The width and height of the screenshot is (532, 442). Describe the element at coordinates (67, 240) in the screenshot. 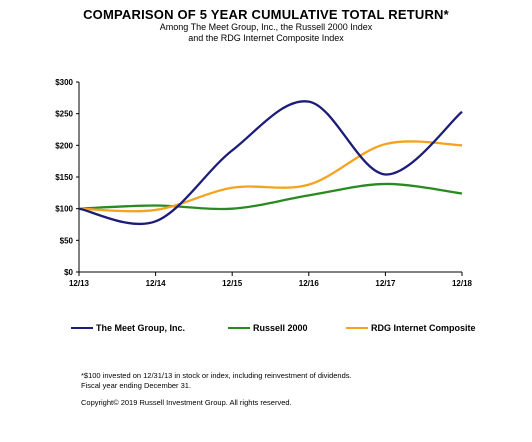

I see `y-tick-label: $50` at that location.